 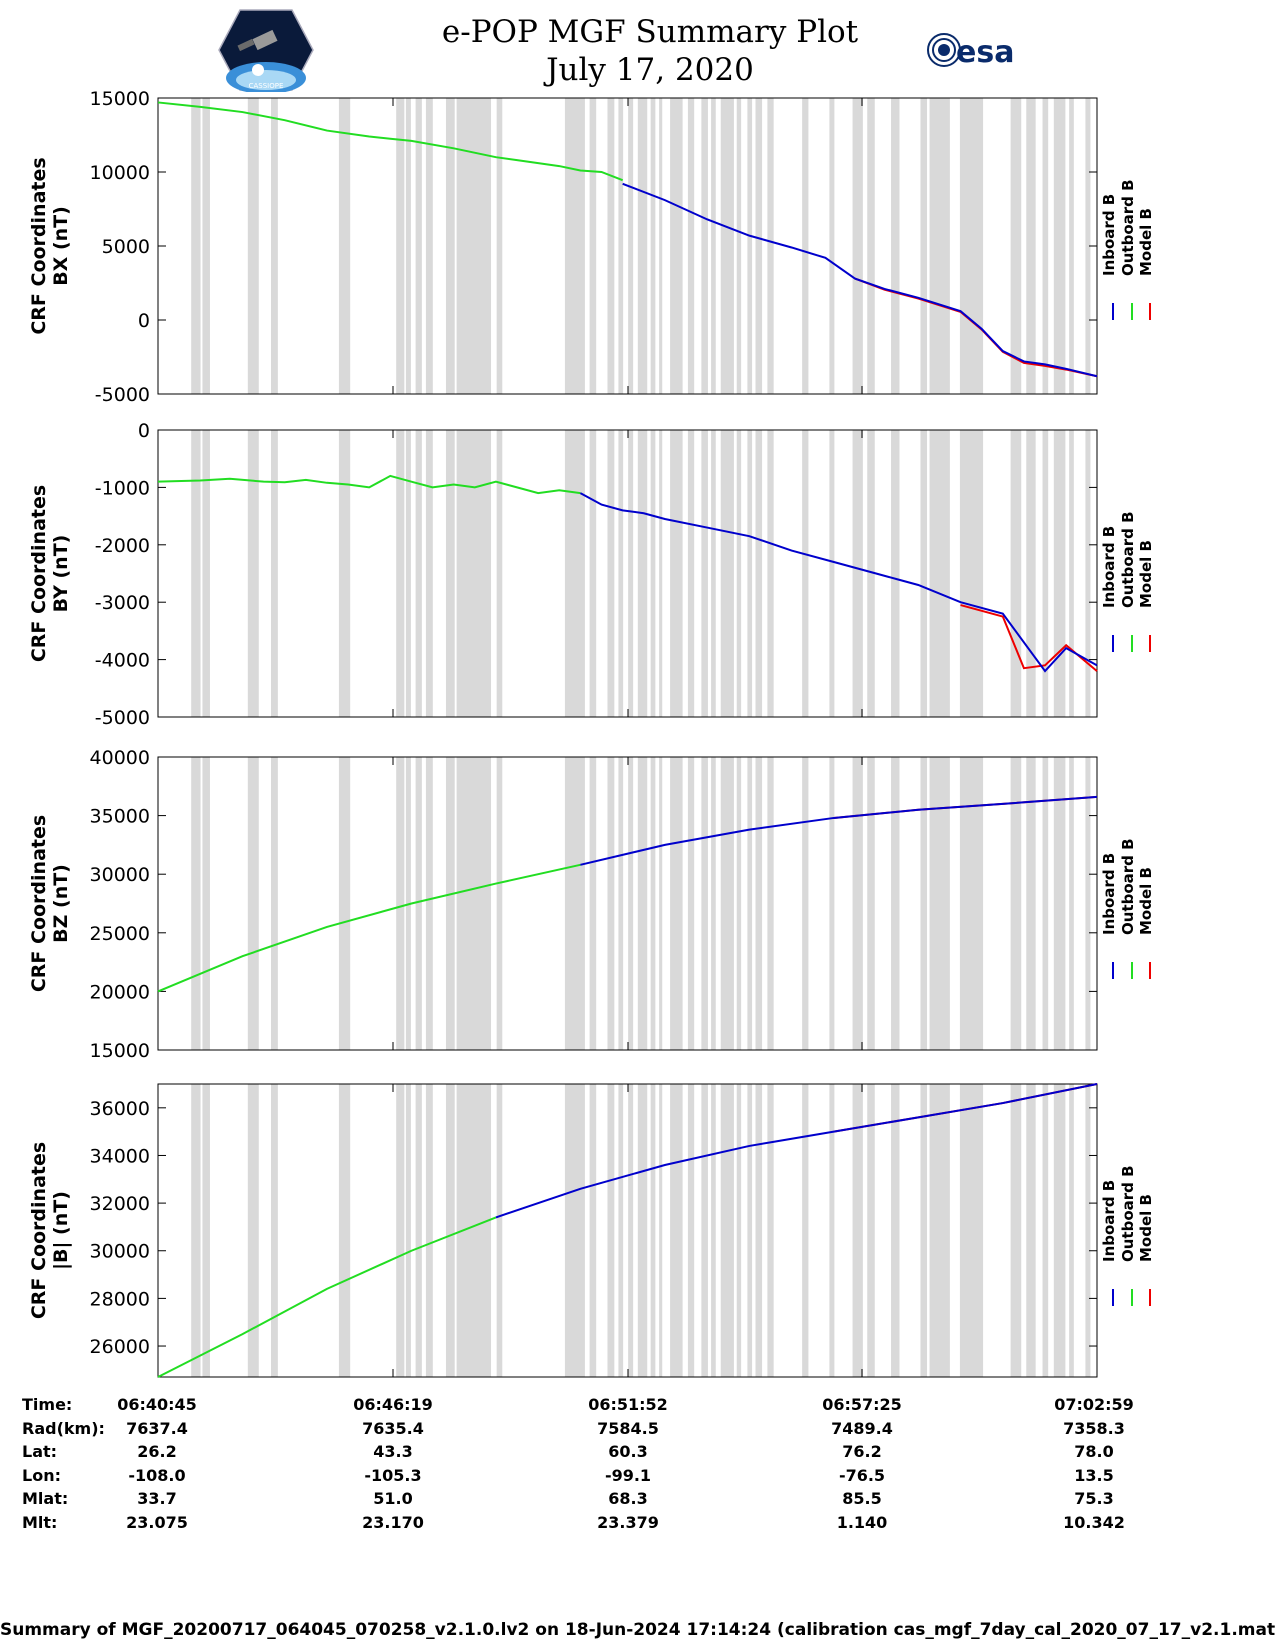 What do you see at coordinates (61, 1230) in the screenshot?
I see `y-axis-label-line2: |B| (nT)` at bounding box center [61, 1230].